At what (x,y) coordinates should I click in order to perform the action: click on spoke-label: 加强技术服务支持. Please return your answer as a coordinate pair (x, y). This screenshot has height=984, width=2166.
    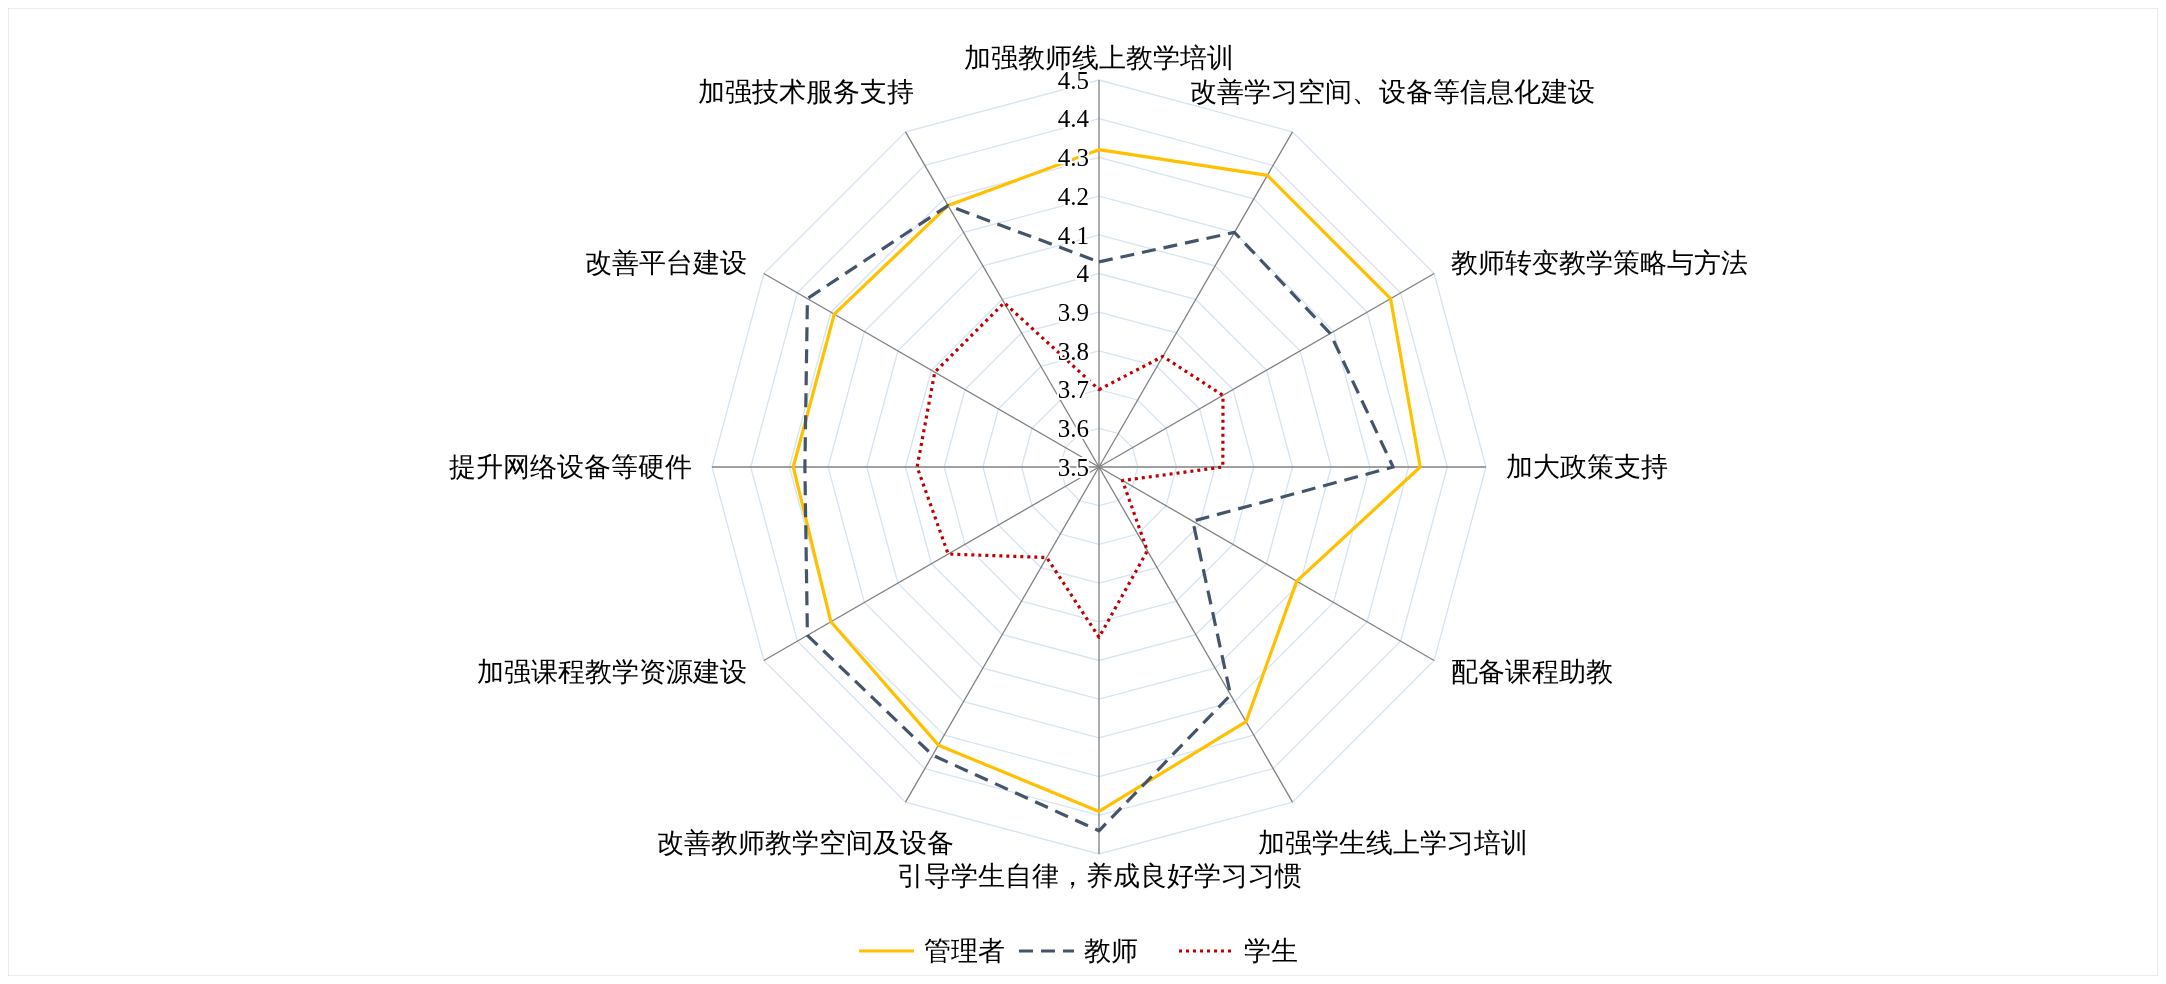
    Looking at the image, I should click on (805, 92).